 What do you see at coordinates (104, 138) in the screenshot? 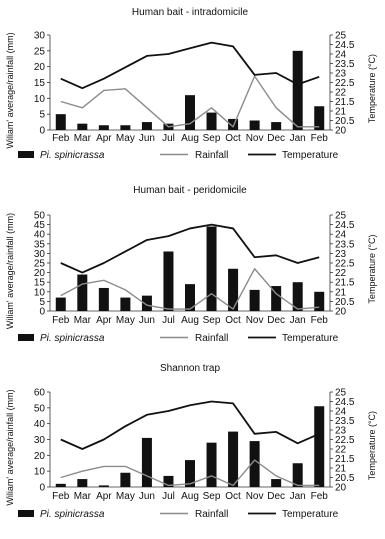
I see `x-tick-label: Apr` at bounding box center [104, 138].